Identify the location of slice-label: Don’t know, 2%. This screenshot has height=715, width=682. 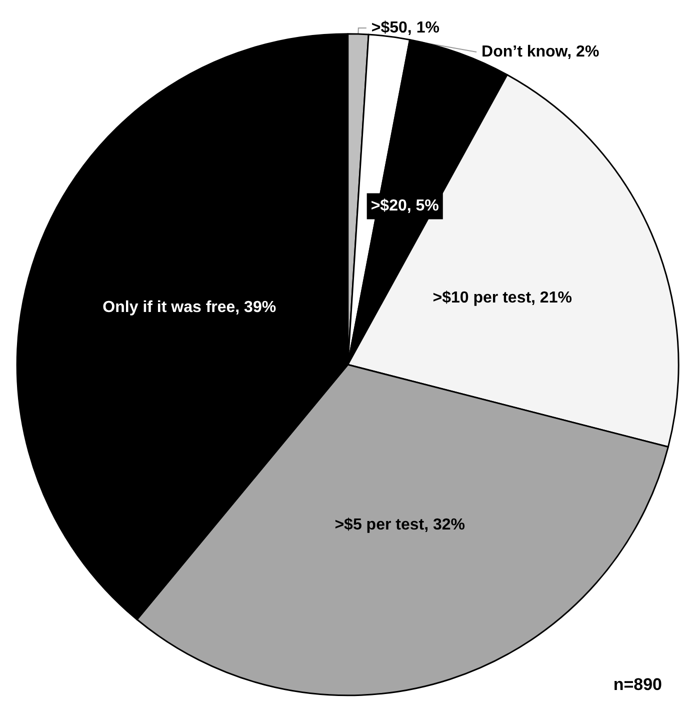
(541, 52).